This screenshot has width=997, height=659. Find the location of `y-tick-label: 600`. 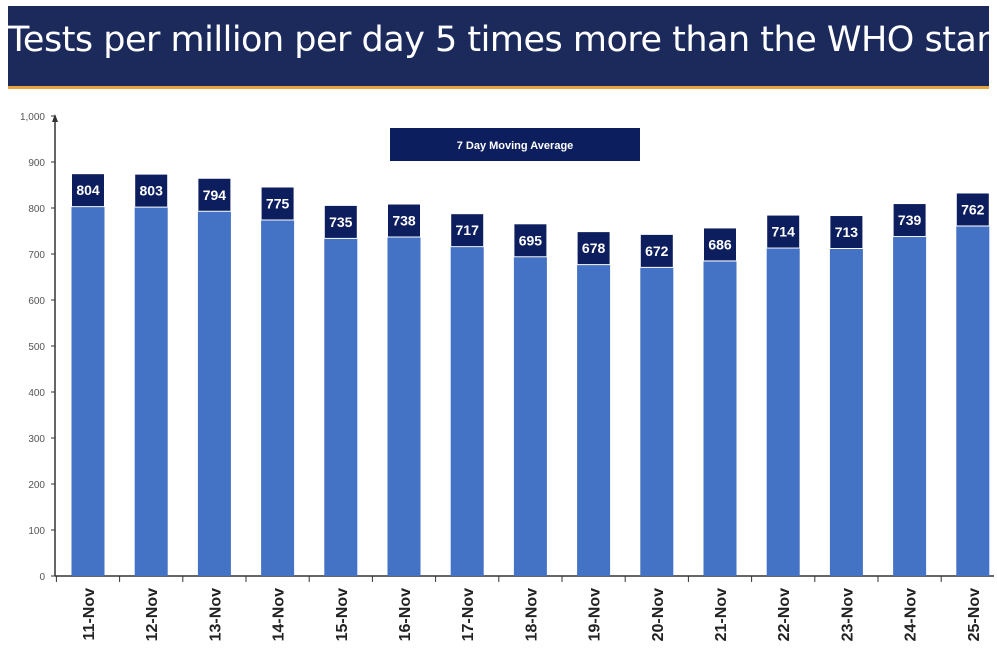

y-tick-label: 600 is located at coordinates (36, 301).